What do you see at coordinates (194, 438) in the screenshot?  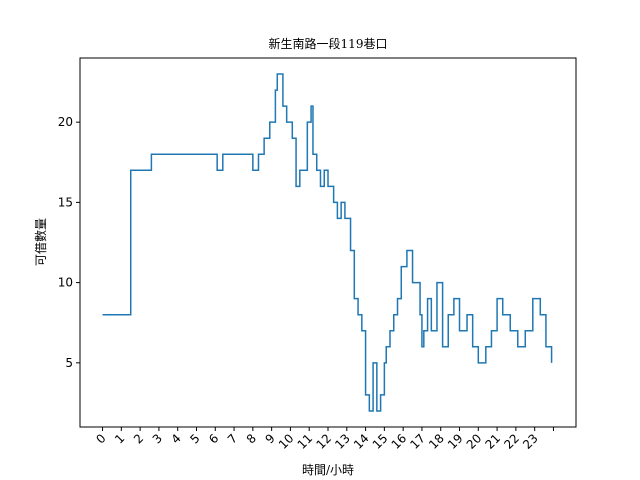 I see `x-tick-label: 5` at bounding box center [194, 438].